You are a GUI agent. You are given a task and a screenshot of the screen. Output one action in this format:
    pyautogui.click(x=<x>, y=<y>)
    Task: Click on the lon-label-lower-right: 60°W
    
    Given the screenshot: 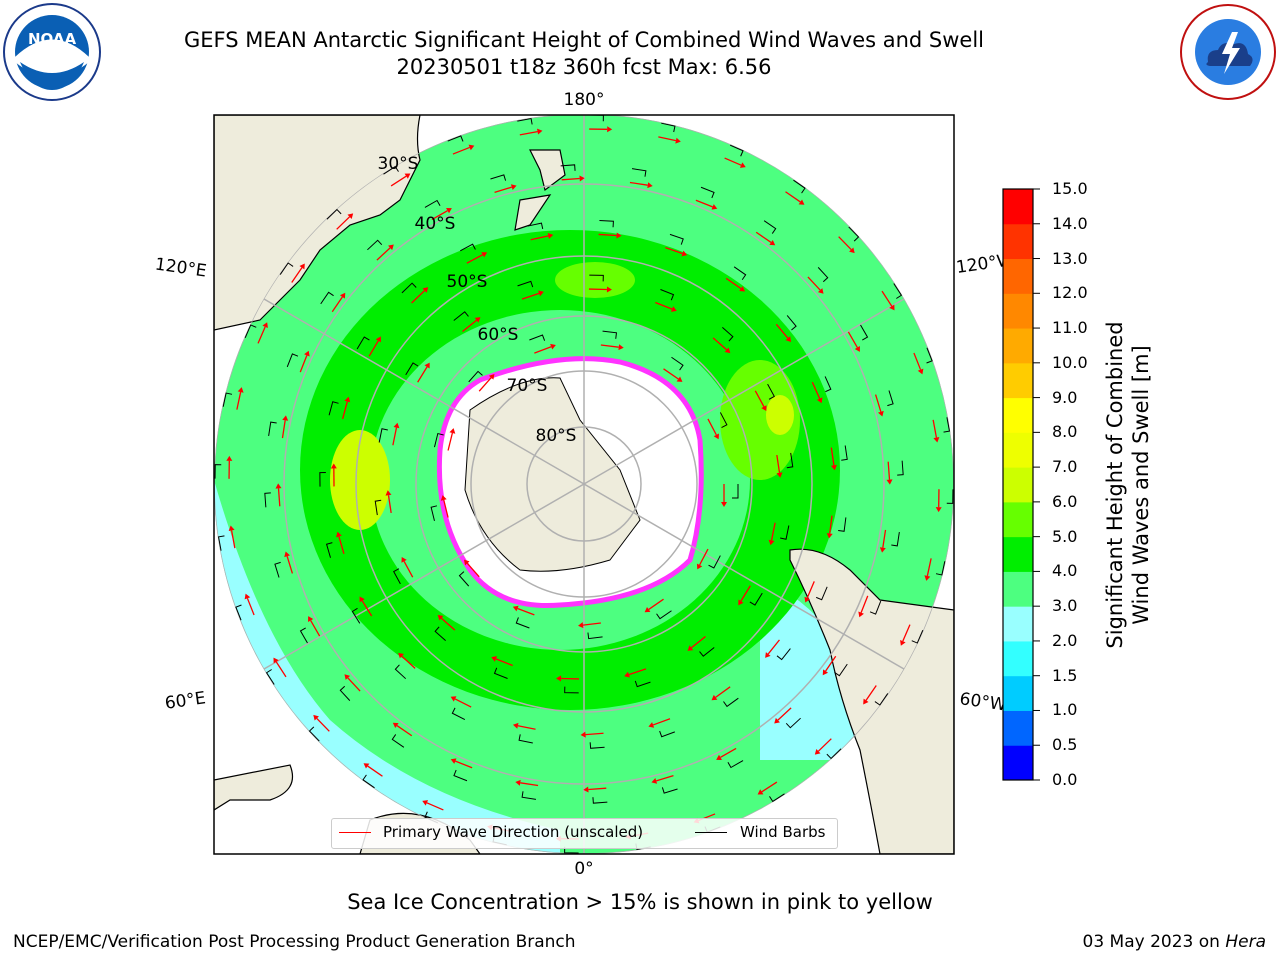 What is the action you would take?
    pyautogui.click(x=982, y=702)
    